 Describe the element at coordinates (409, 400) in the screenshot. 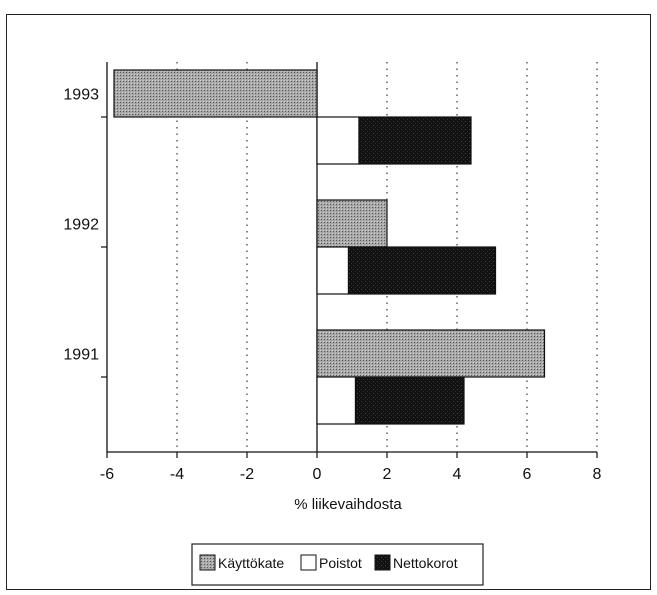

I see `bar-nettokorot-1991` at that location.